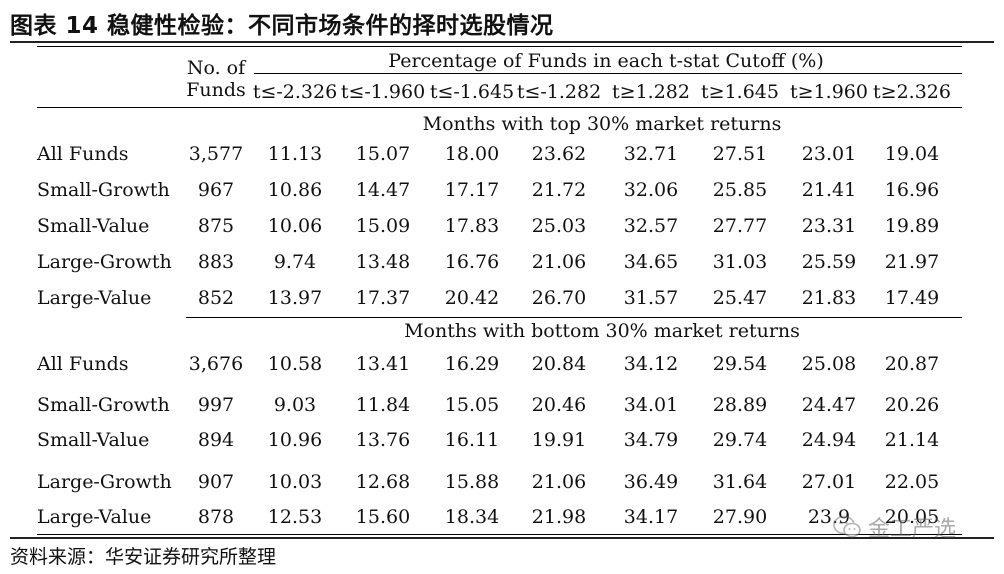  What do you see at coordinates (103, 190) in the screenshot?
I see `row-label: Small-Growth` at bounding box center [103, 190].